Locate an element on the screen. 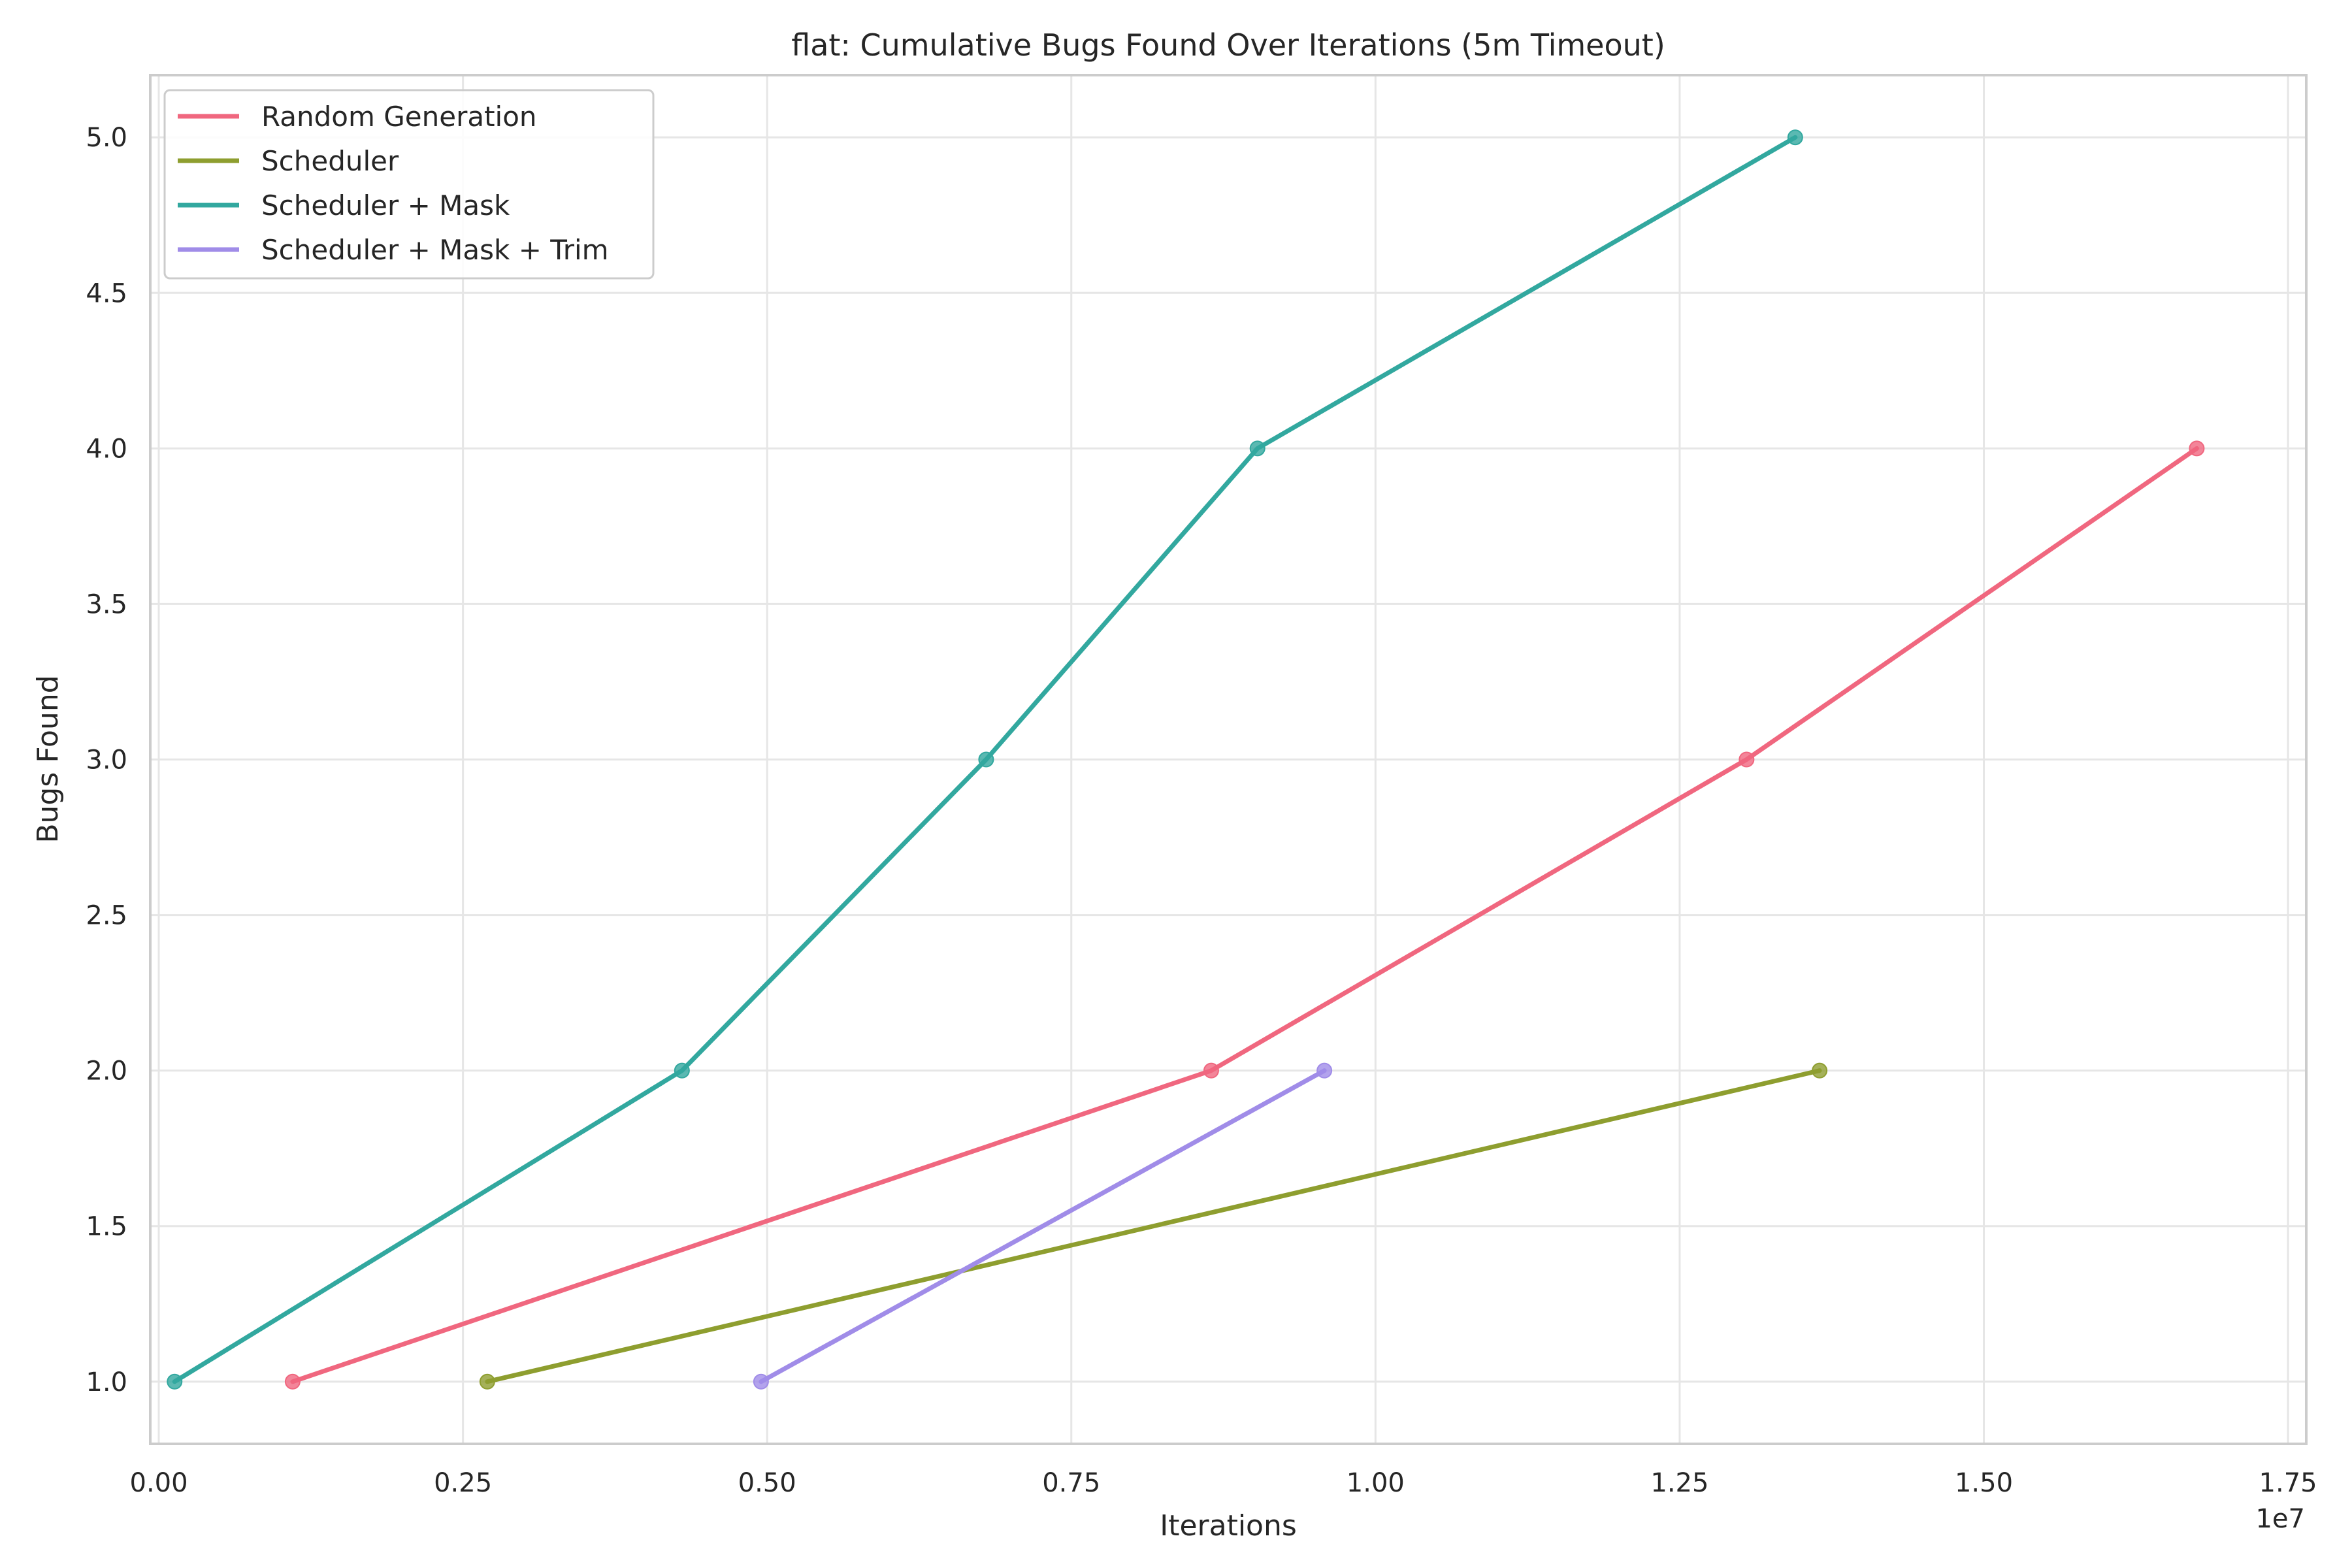 This screenshot has height=1568, width=2352. x-axis-label: Iterations is located at coordinates (1228, 1526).